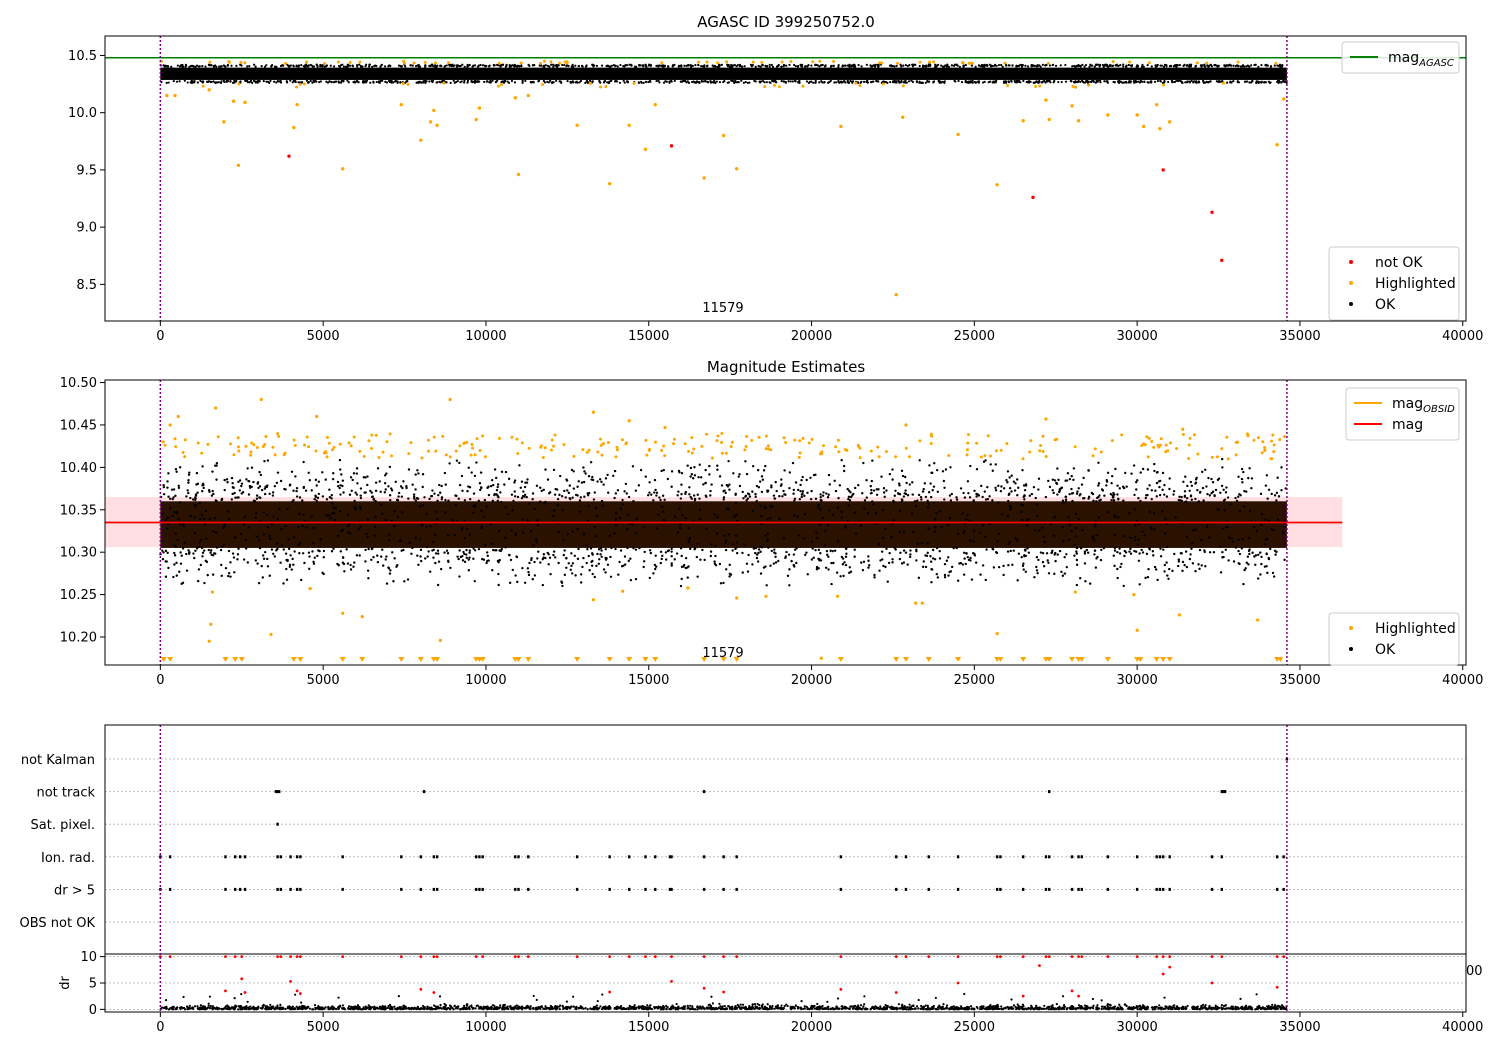  What do you see at coordinates (648, 336) in the screenshot?
I see `x-tick-label: 15000` at bounding box center [648, 336].